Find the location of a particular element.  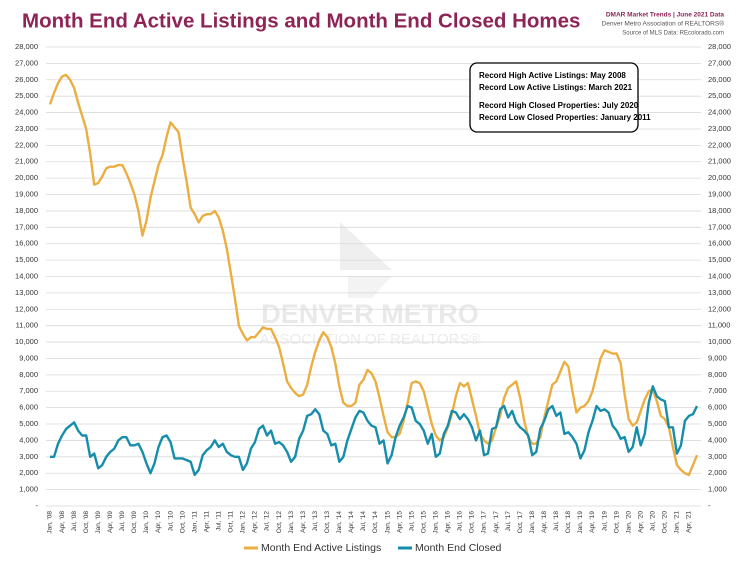

y-tick-label: 14,000 is located at coordinates (26, 275).